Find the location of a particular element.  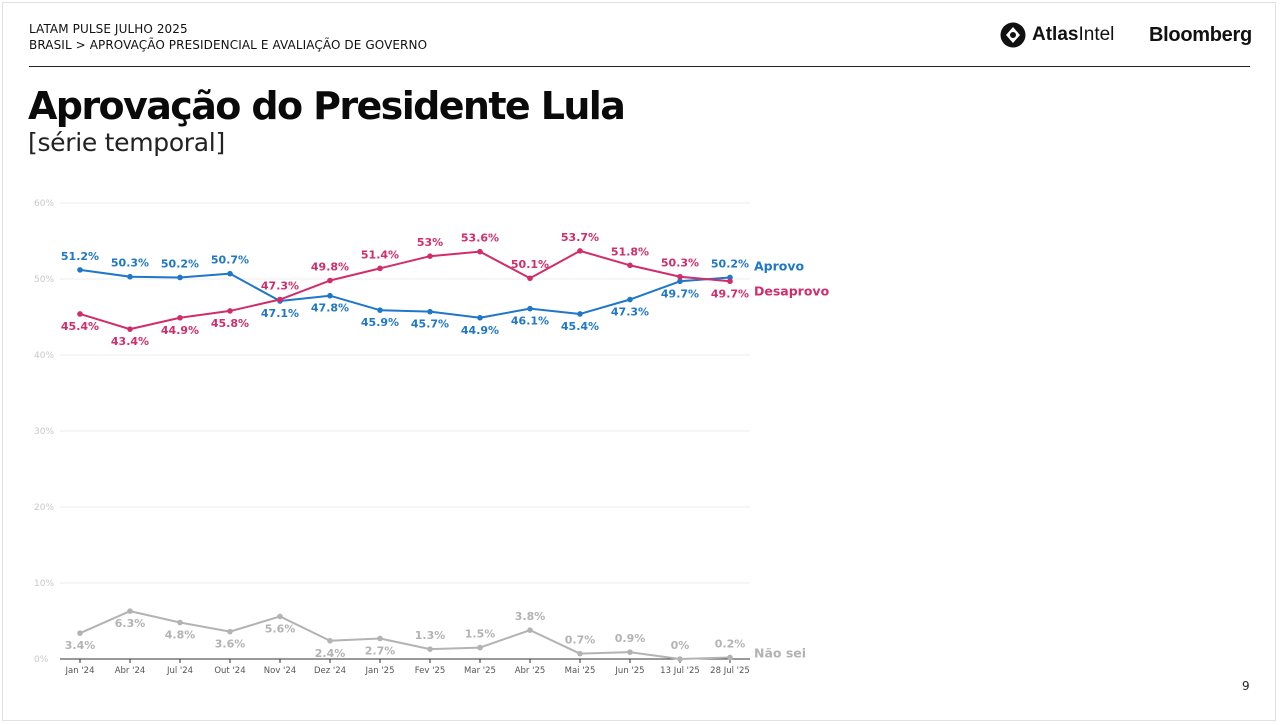

page-subtitle: [série temporal] is located at coordinates (126, 142).